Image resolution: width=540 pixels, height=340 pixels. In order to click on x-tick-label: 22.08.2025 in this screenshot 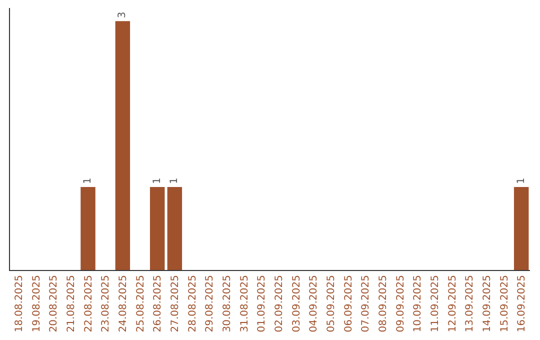, I will do `click(88, 303)`.